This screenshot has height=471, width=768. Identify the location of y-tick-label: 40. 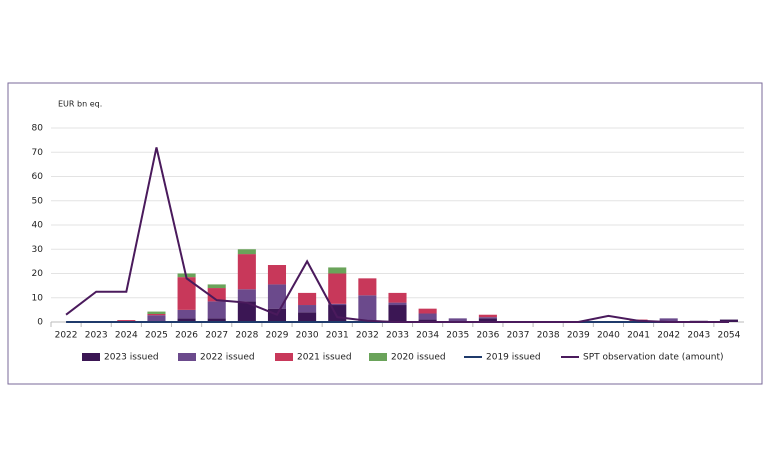
(38, 226).